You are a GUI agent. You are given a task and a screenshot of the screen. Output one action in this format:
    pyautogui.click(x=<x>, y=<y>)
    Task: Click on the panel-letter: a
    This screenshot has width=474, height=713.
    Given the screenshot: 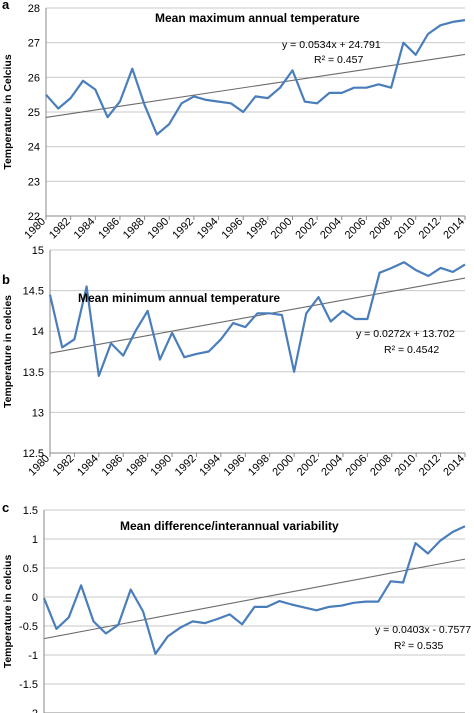 What is the action you would take?
    pyautogui.click(x=6, y=6)
    